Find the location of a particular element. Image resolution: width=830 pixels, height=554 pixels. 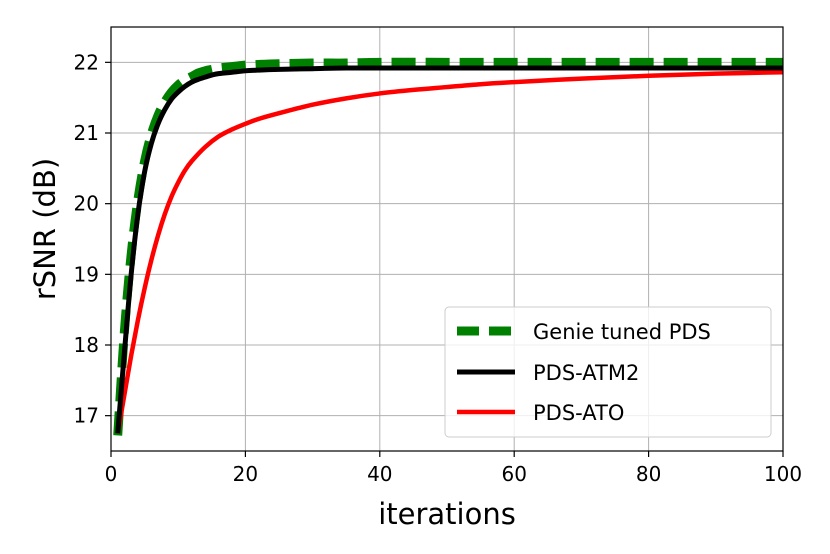

y-tick-label: 22 is located at coordinates (86, 62).